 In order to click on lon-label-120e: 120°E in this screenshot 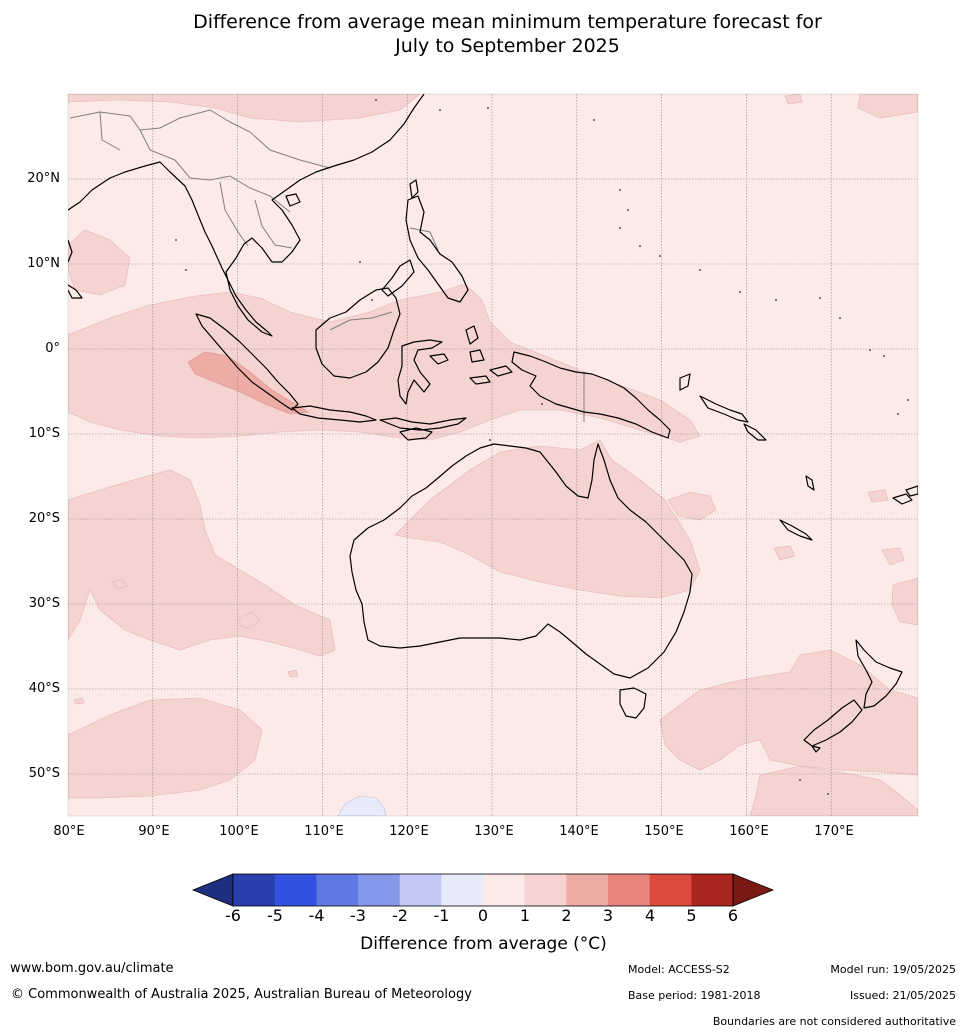, I will do `click(409, 831)`.